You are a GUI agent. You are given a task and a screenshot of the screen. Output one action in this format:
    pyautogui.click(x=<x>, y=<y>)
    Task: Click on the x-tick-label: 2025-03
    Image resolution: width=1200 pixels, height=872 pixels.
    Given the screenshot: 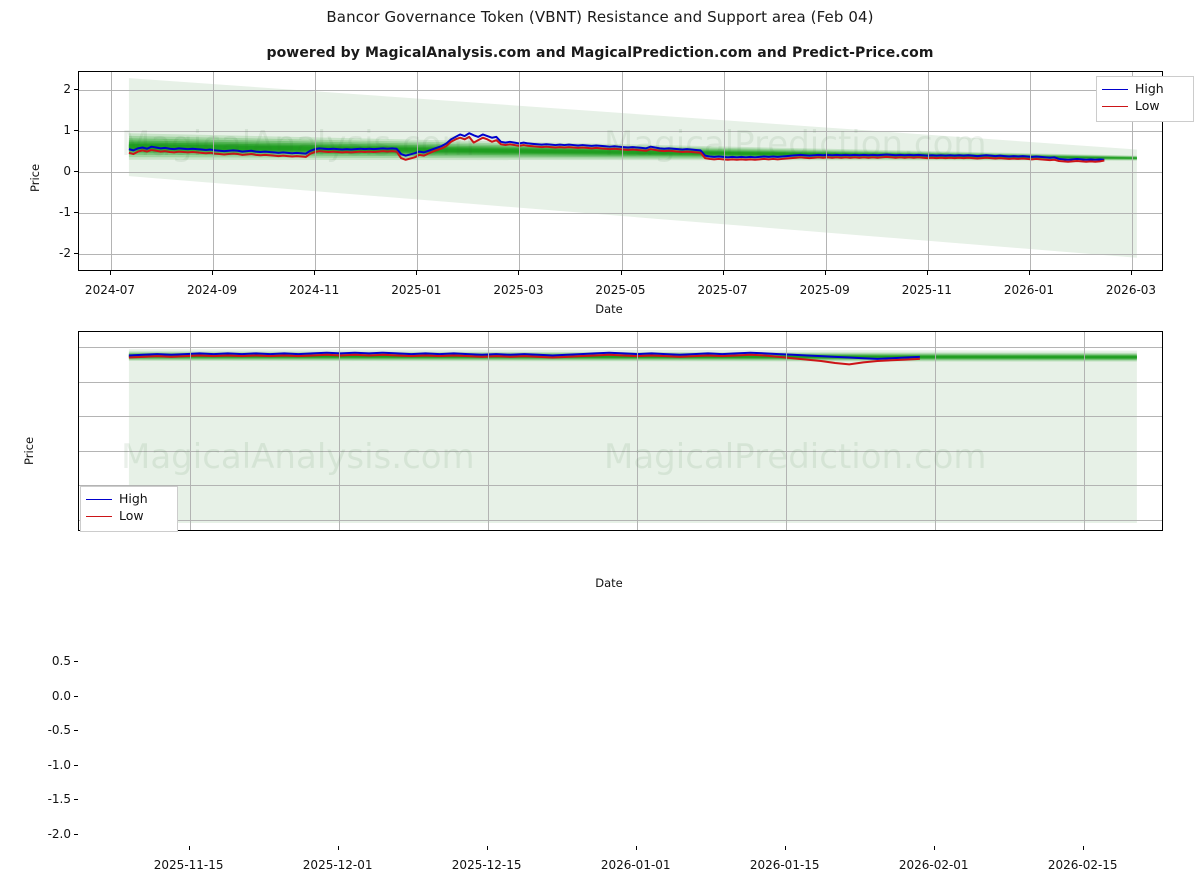 What is the action you would take?
    pyautogui.click(x=518, y=290)
    